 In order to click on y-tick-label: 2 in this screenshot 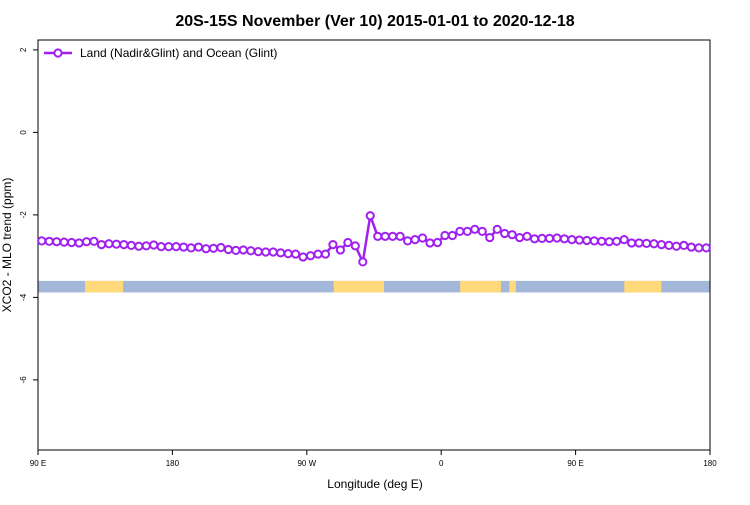, I will do `click(23, 49)`.